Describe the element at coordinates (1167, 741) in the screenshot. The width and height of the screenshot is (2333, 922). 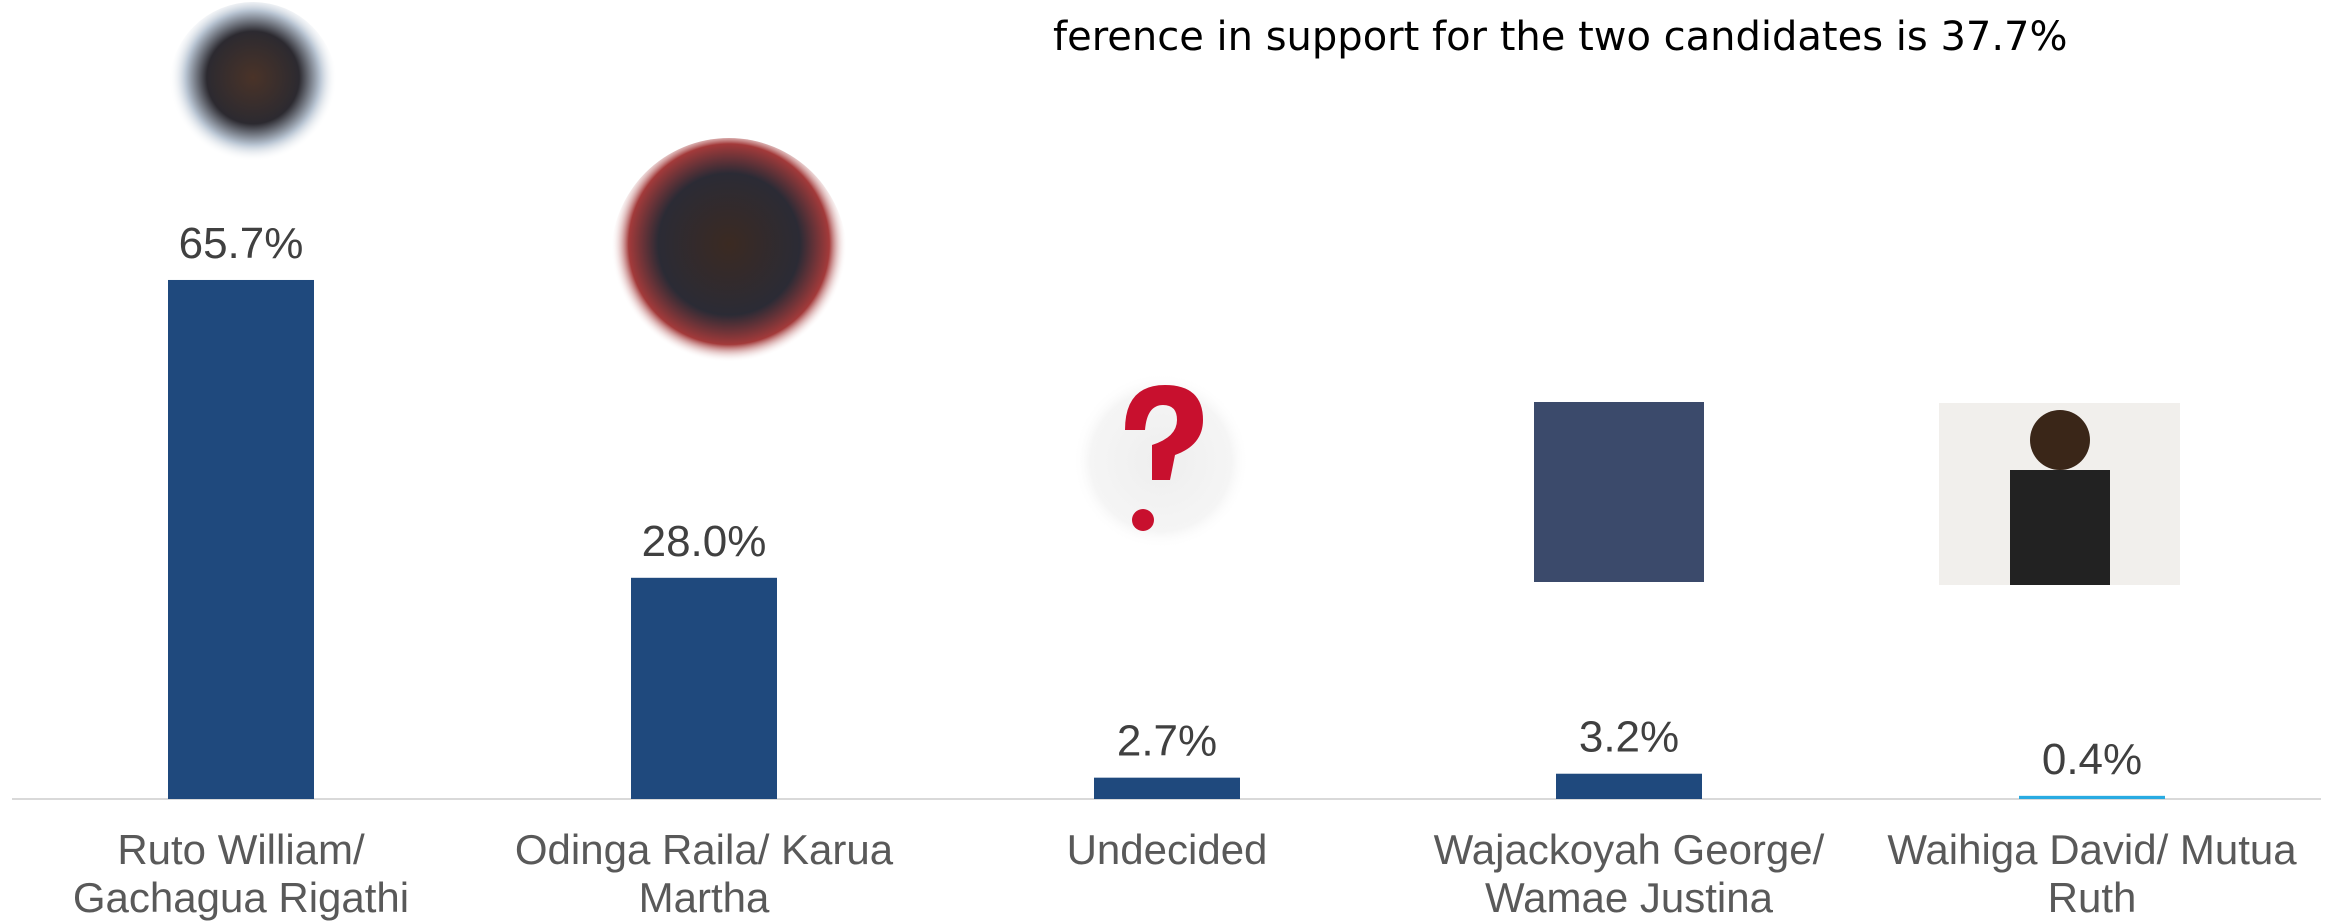
I see `value-label: 2.7%` at that location.